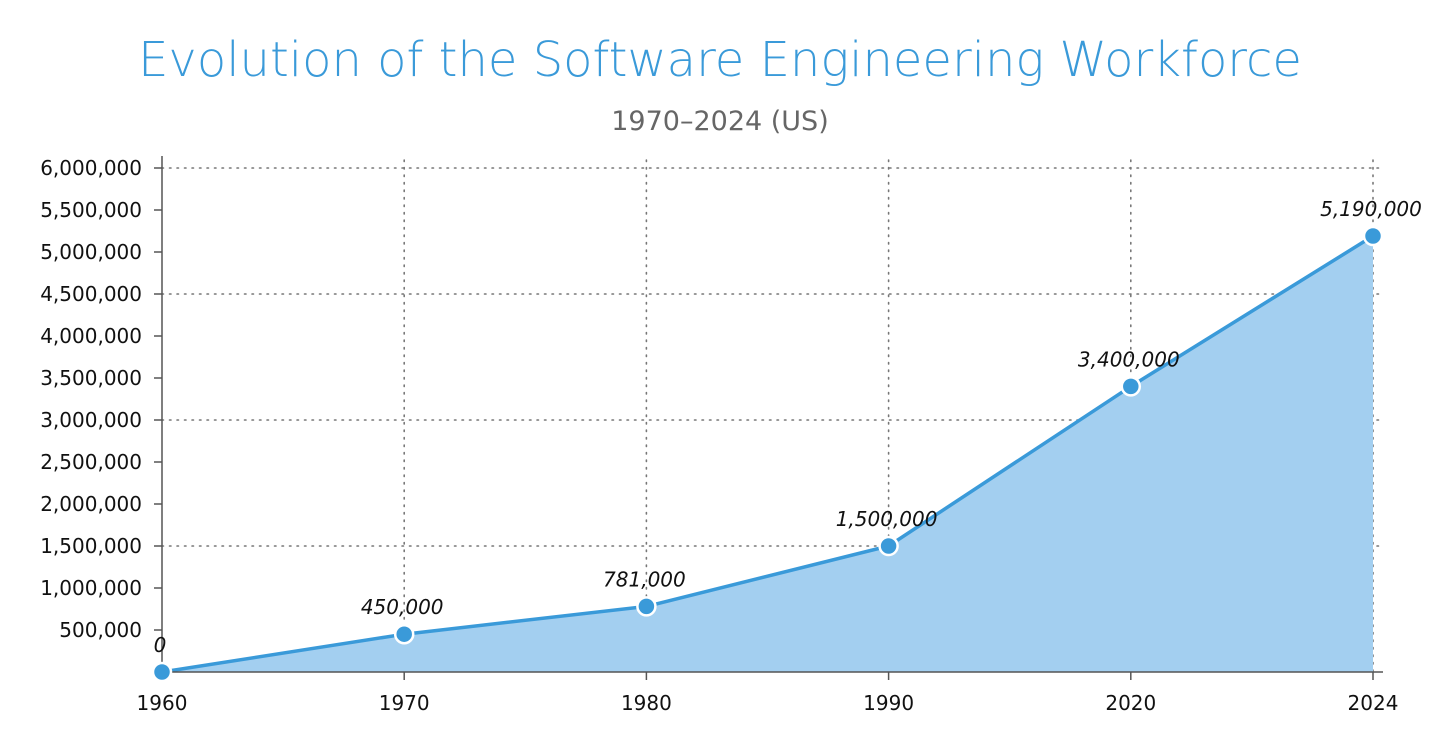 Image resolution: width=1440 pixels, height=740 pixels. What do you see at coordinates (91, 210) in the screenshot?
I see `y-tick-label: 5,500,000` at bounding box center [91, 210].